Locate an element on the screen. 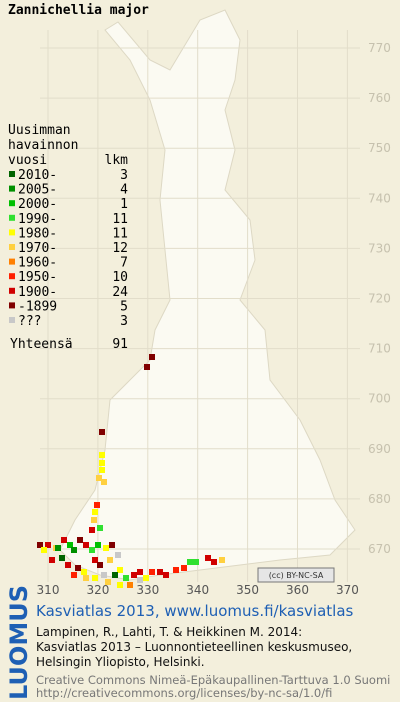 The width and height of the screenshot is (400, 702). species-title: Zannichellia major is located at coordinates (78, 10).